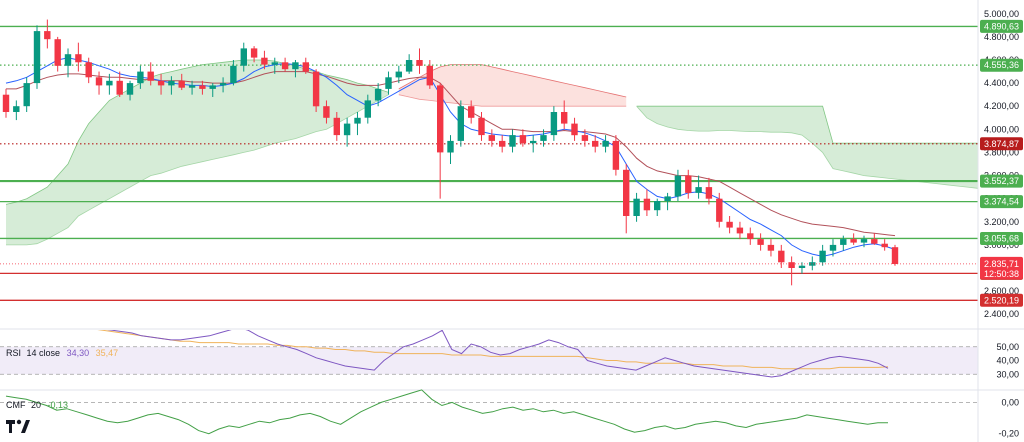 This screenshot has height=442, width=1024. I want to click on level-tag-bg, so click(1001, 202).